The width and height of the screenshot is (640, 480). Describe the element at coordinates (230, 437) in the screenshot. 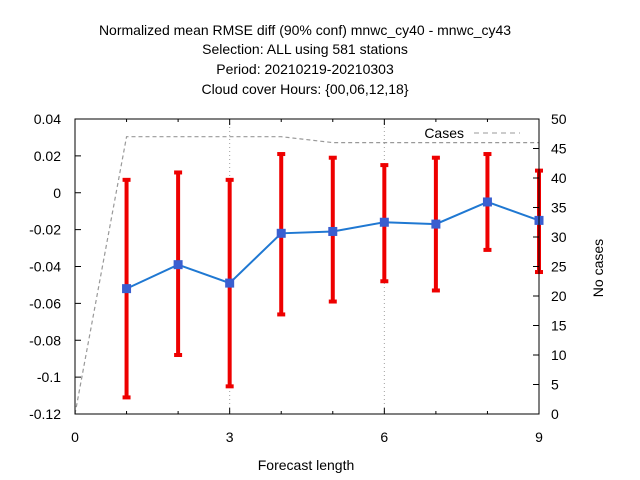

I see `x-tick-label: 3` at that location.